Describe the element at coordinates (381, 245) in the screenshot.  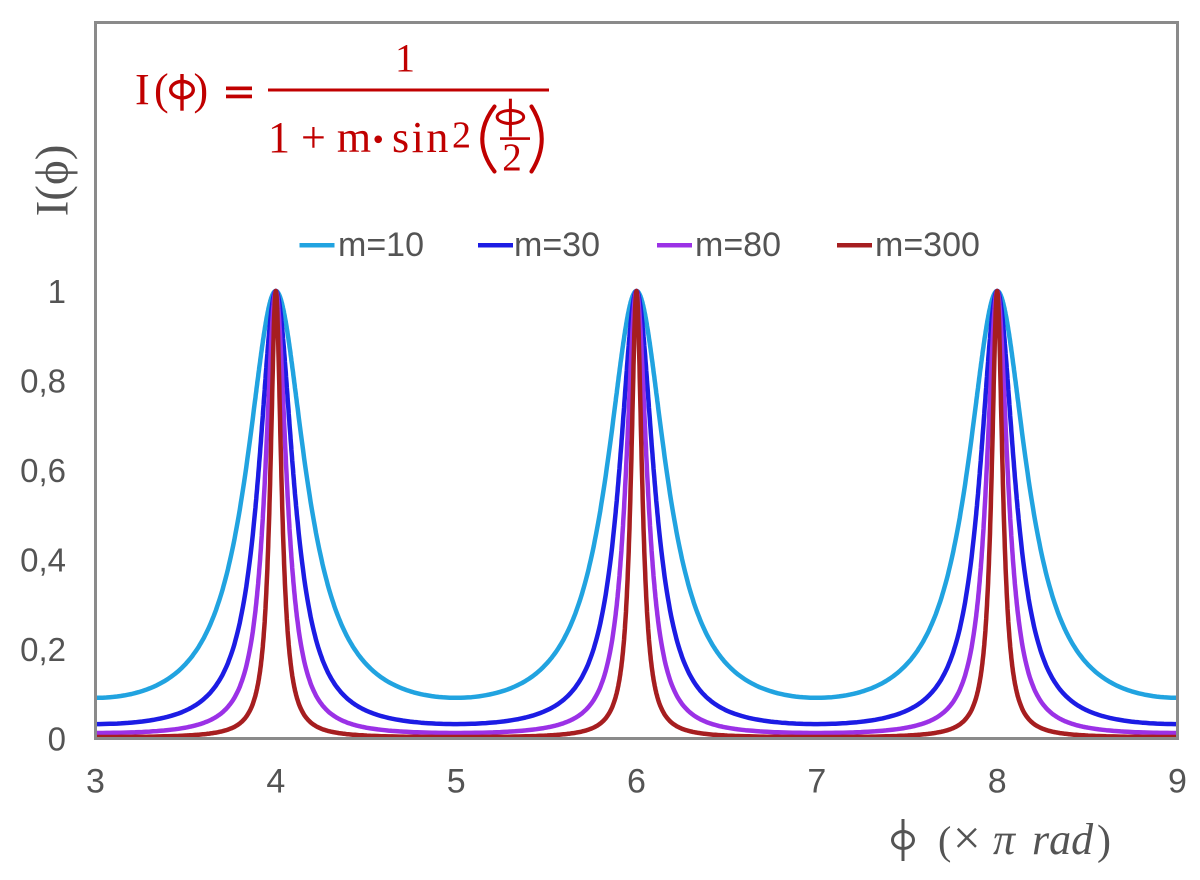
I see `svg-text: m=10` at that location.